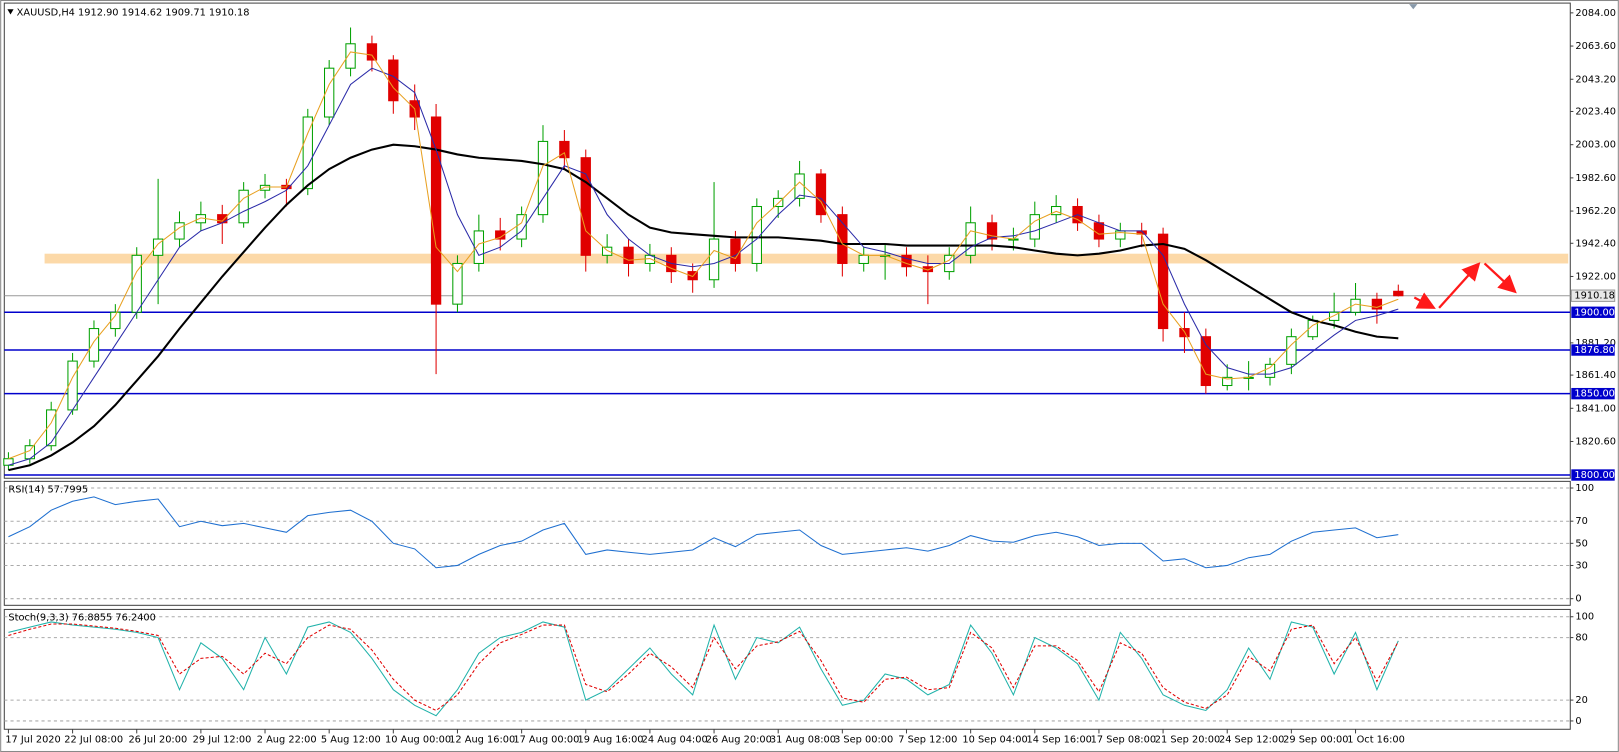  I want to click on y-tick-label: 2003.00, so click(1595, 145).